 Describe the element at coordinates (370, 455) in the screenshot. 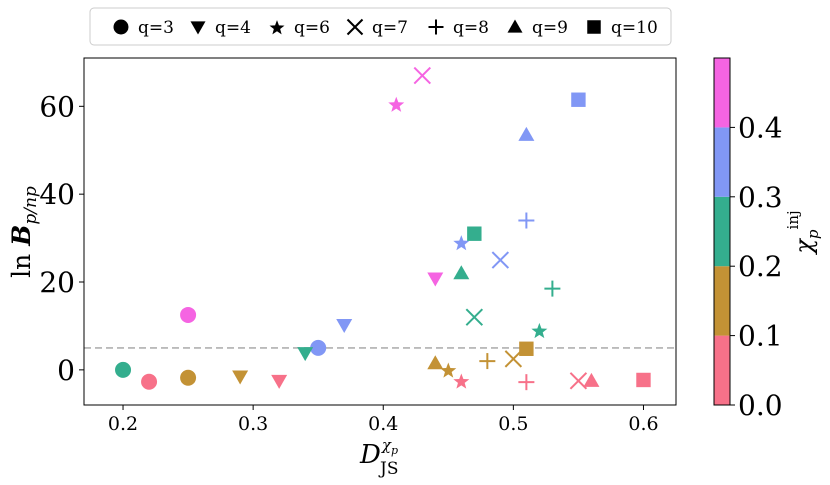

I see `x-axis-label-main: D` at that location.